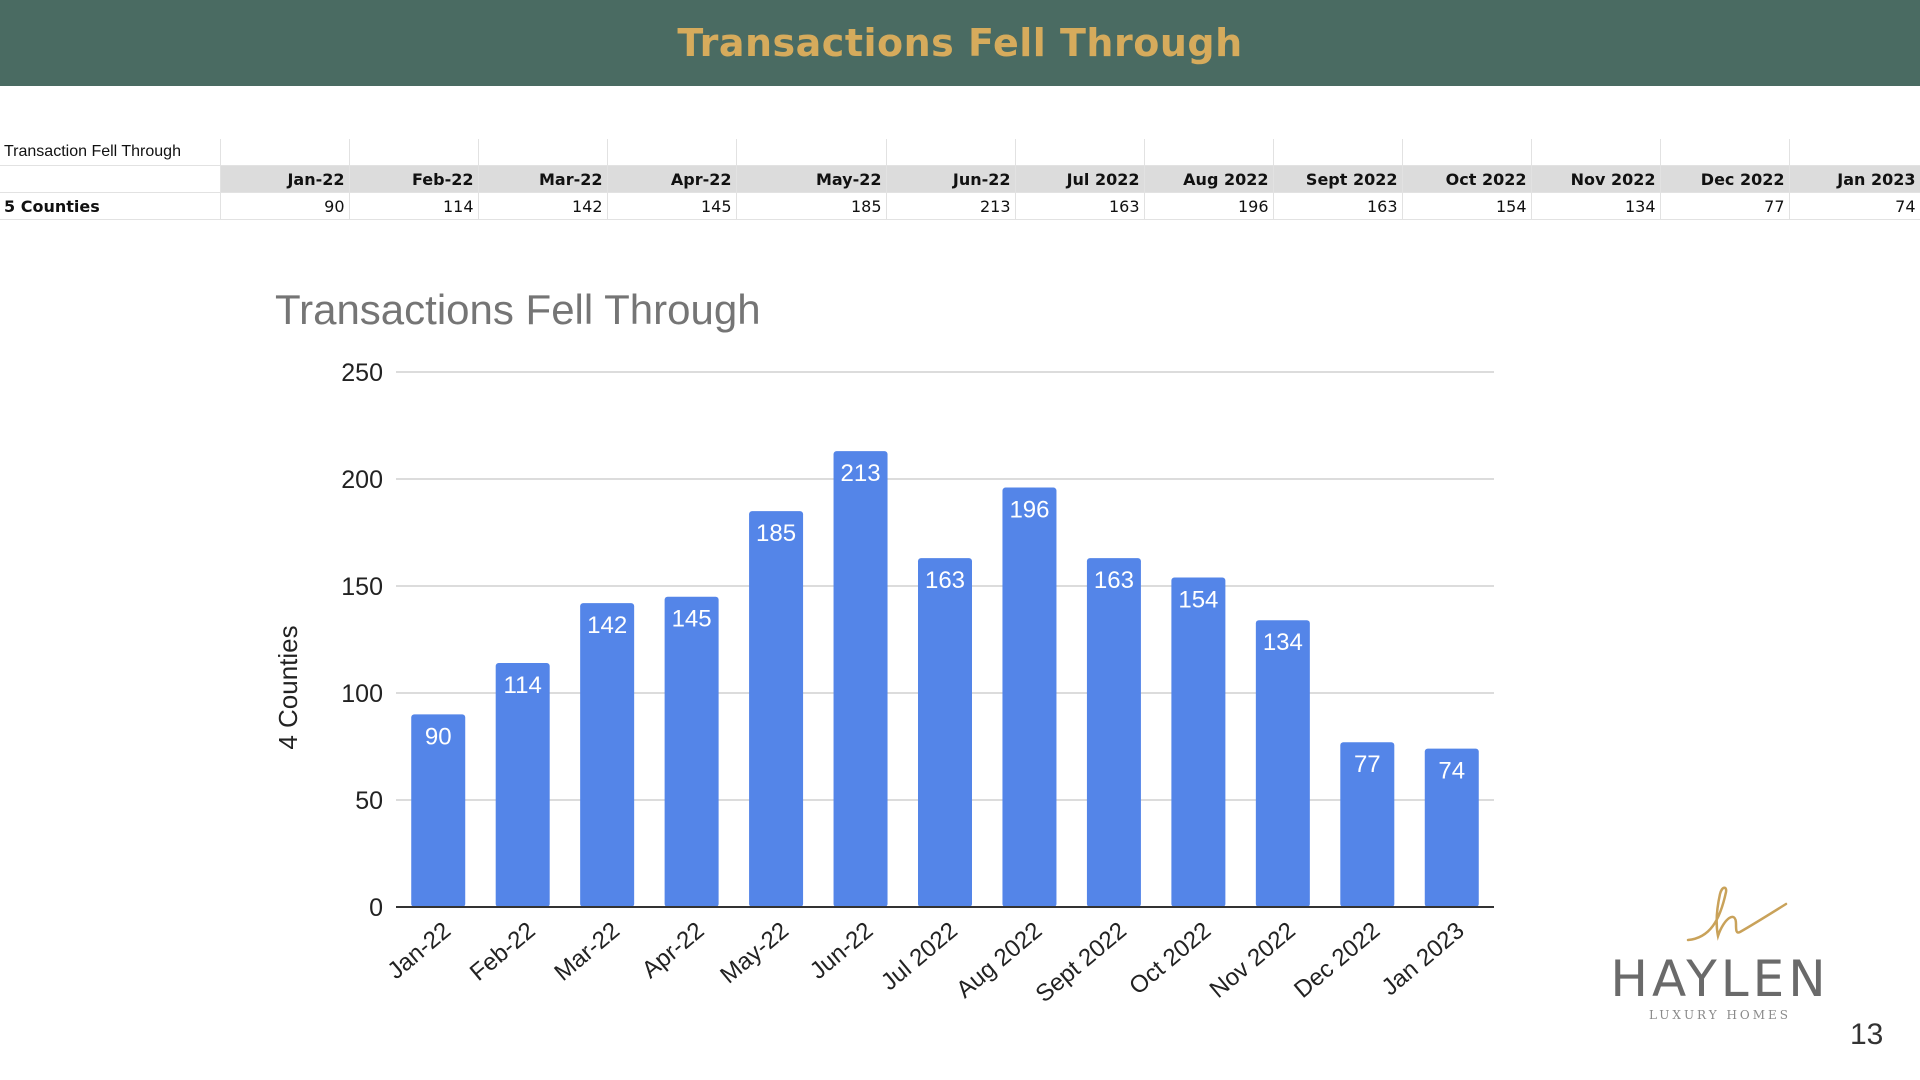  I want to click on data-label: 90, so click(438, 736).